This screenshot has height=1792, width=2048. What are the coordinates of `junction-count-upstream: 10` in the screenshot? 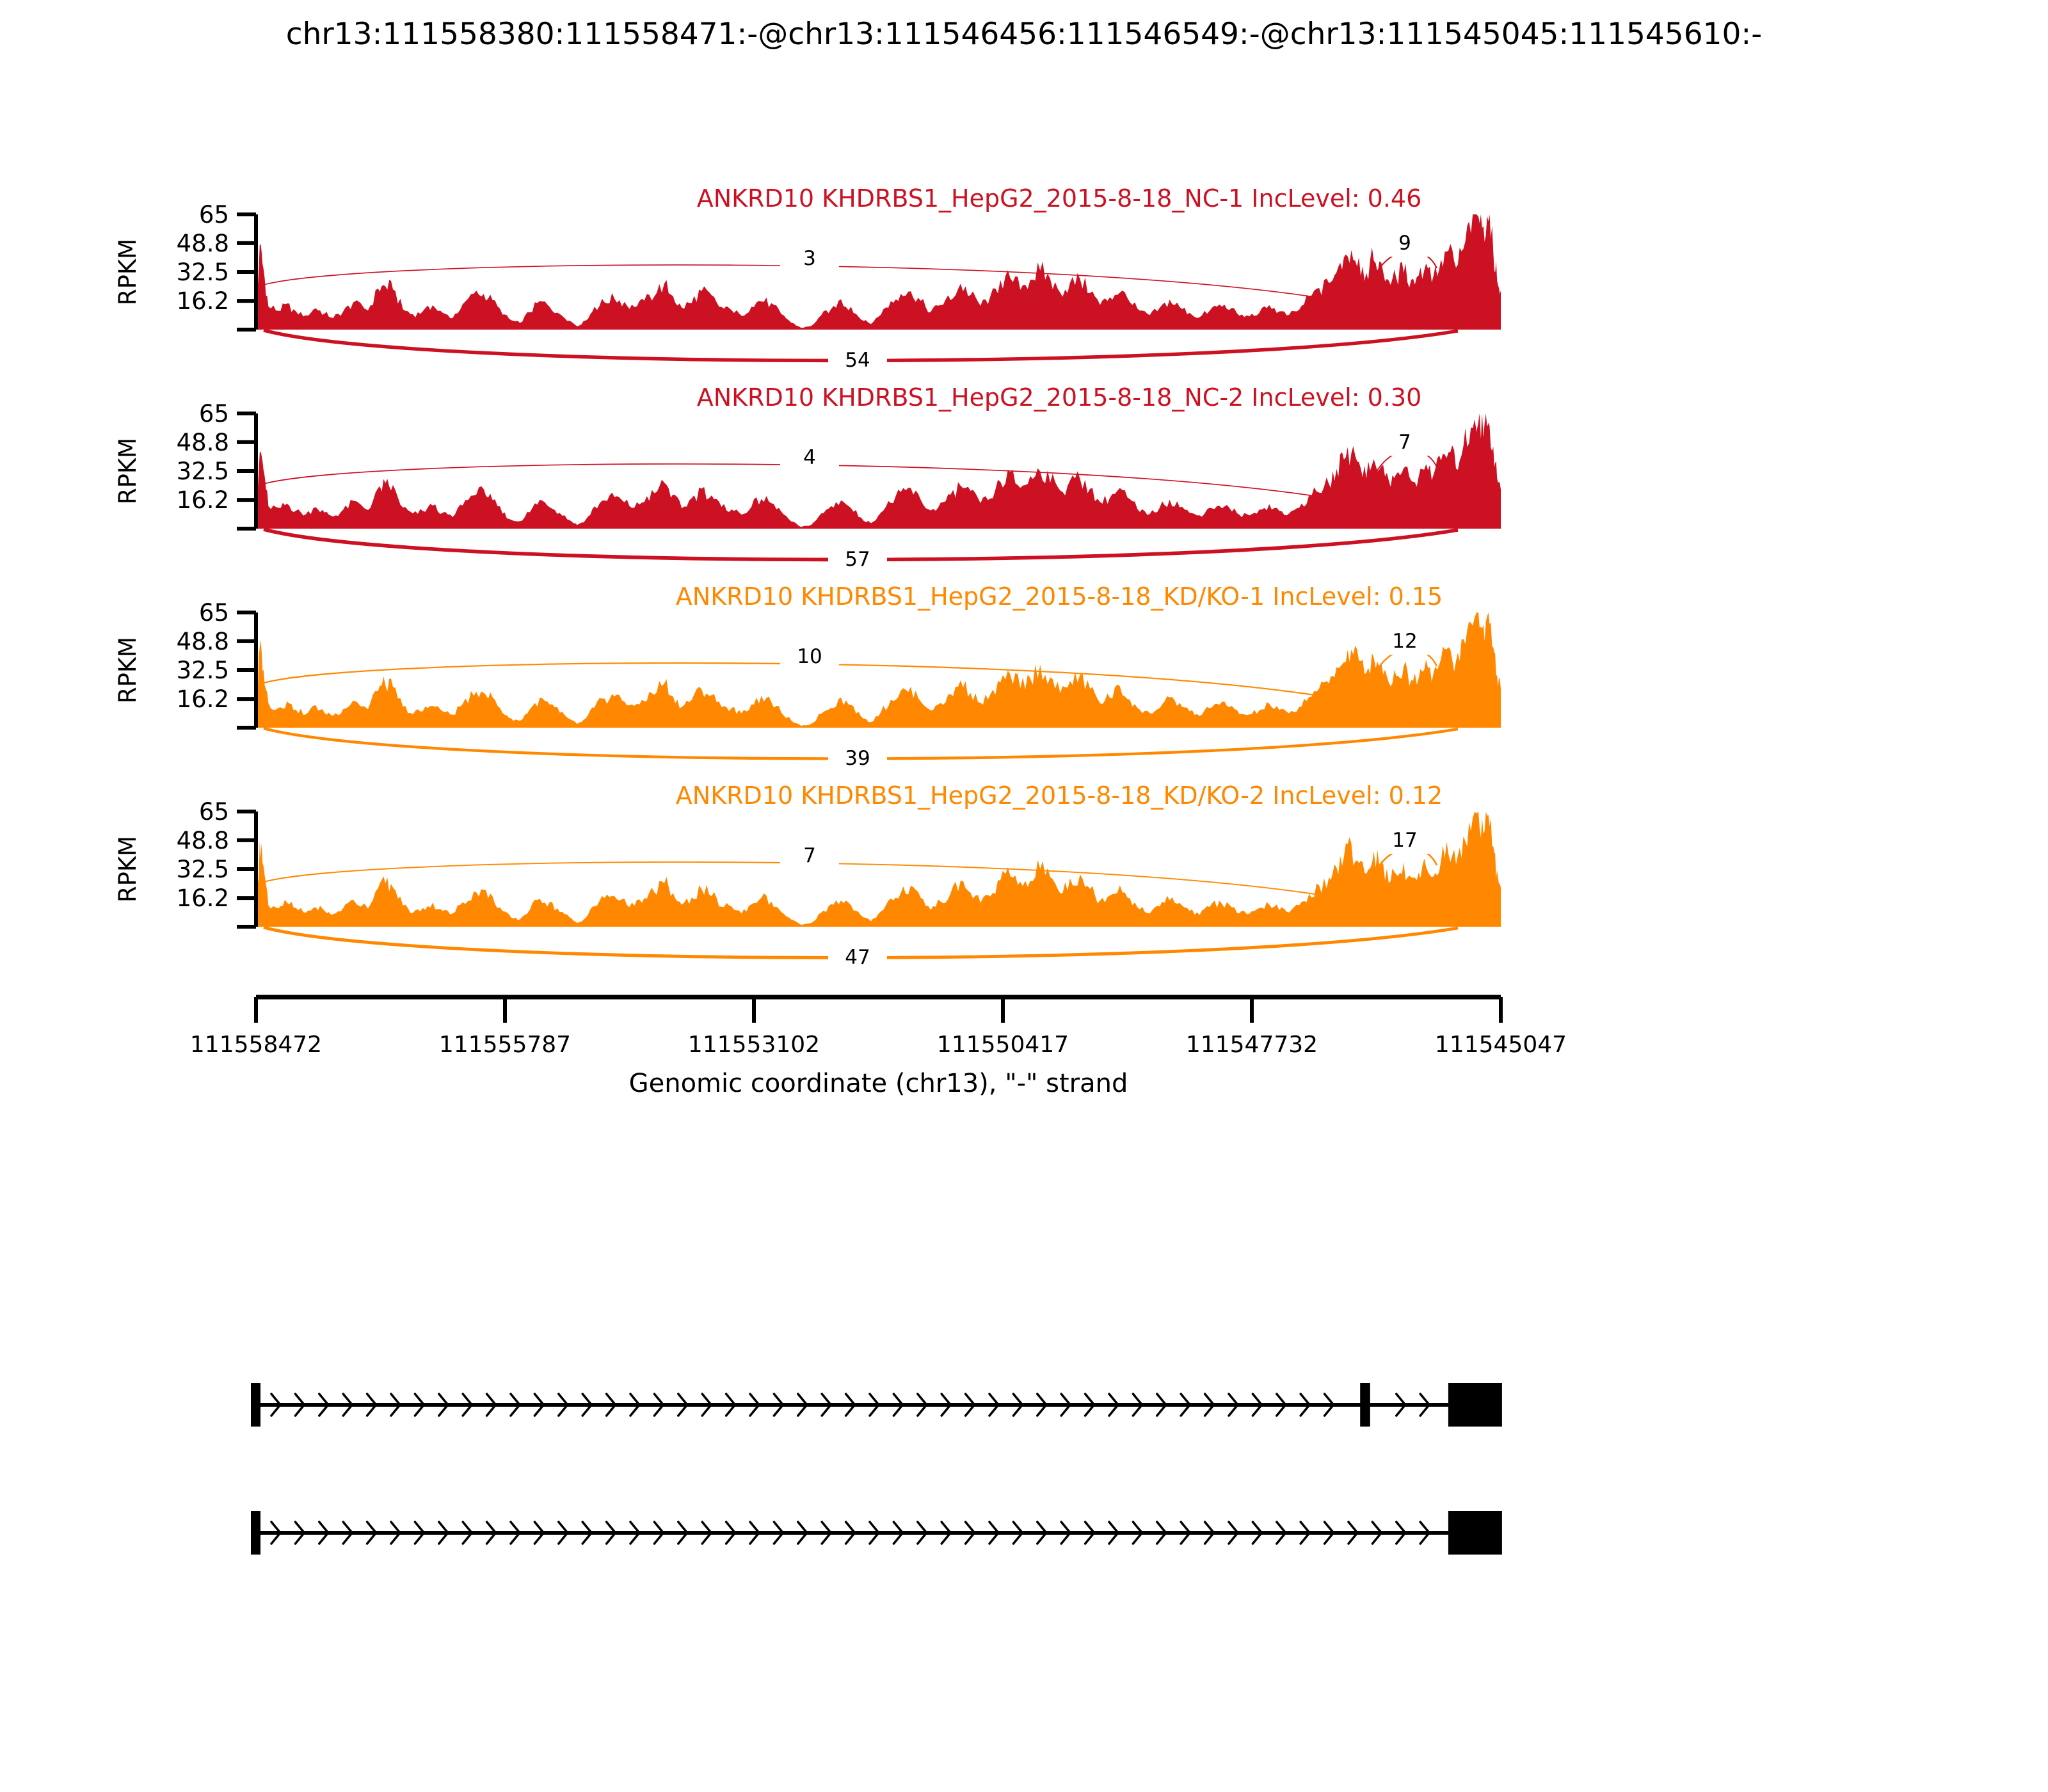 It's located at (809, 656).